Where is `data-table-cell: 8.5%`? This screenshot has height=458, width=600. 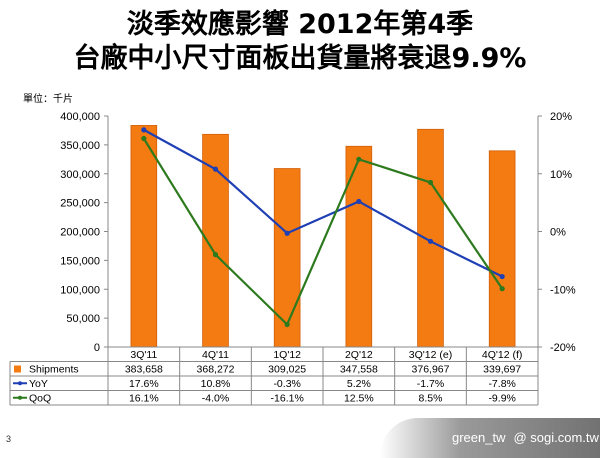
data-table-cell: 8.5% is located at coordinates (431, 399).